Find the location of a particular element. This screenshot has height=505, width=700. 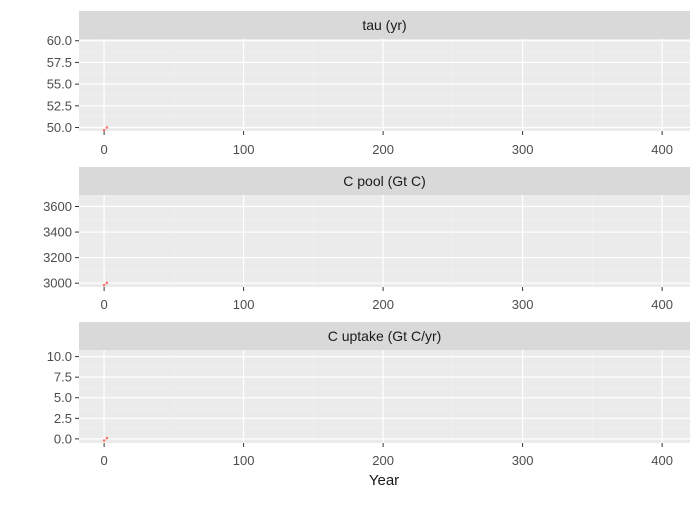

y-tick-label: 5.0 is located at coordinates (63, 397).